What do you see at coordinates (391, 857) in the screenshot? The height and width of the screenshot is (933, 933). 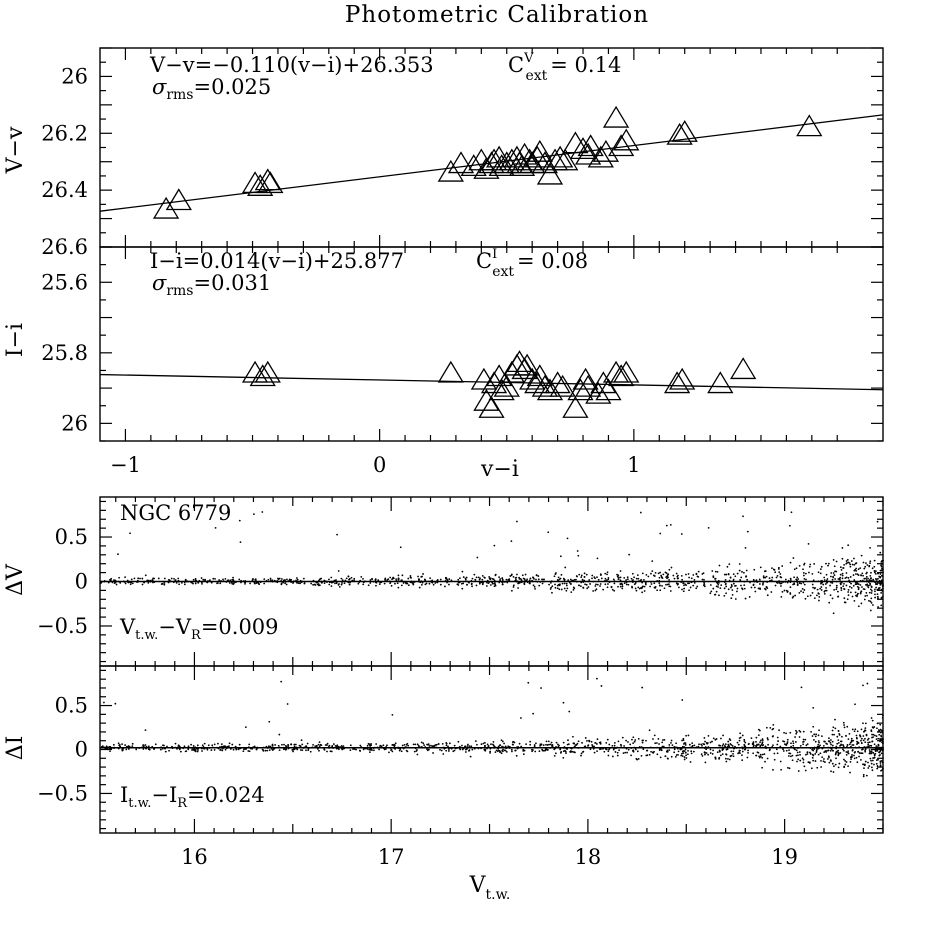 I see `vtw-x-tick-label: 17` at bounding box center [391, 857].